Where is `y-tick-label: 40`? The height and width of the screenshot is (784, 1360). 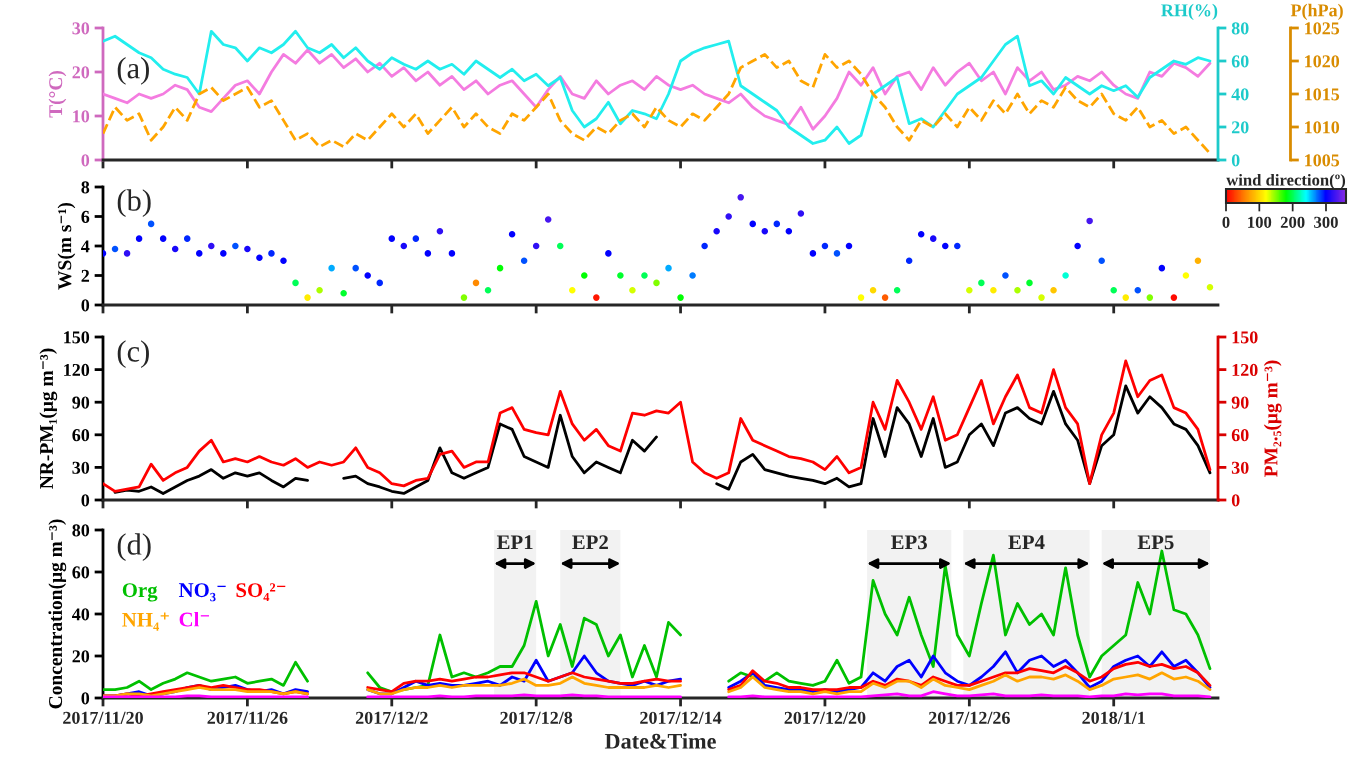 y-tick-label: 40 is located at coordinates (81, 614).